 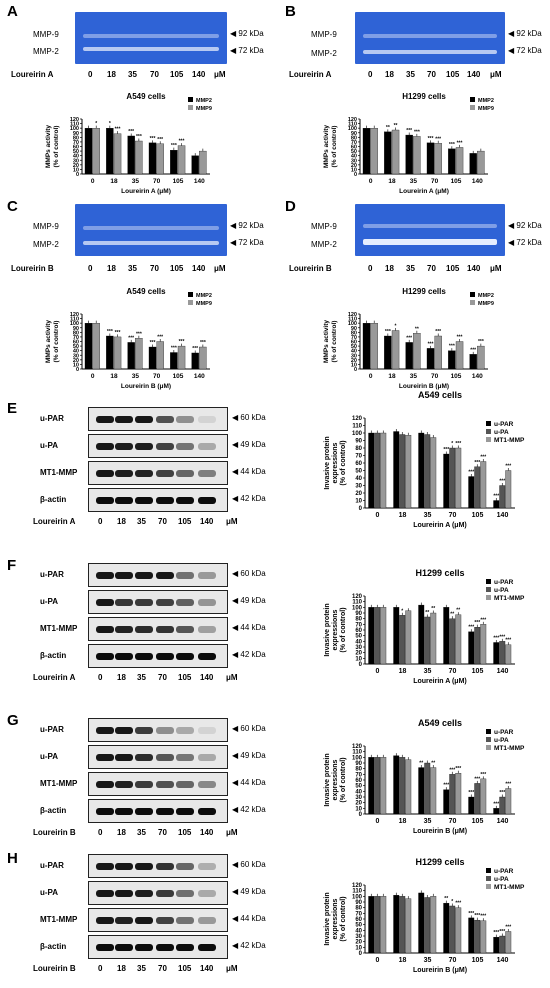 What do you see at coordinates (151, 38) in the screenshot?
I see `gel-image-a` at bounding box center [151, 38].